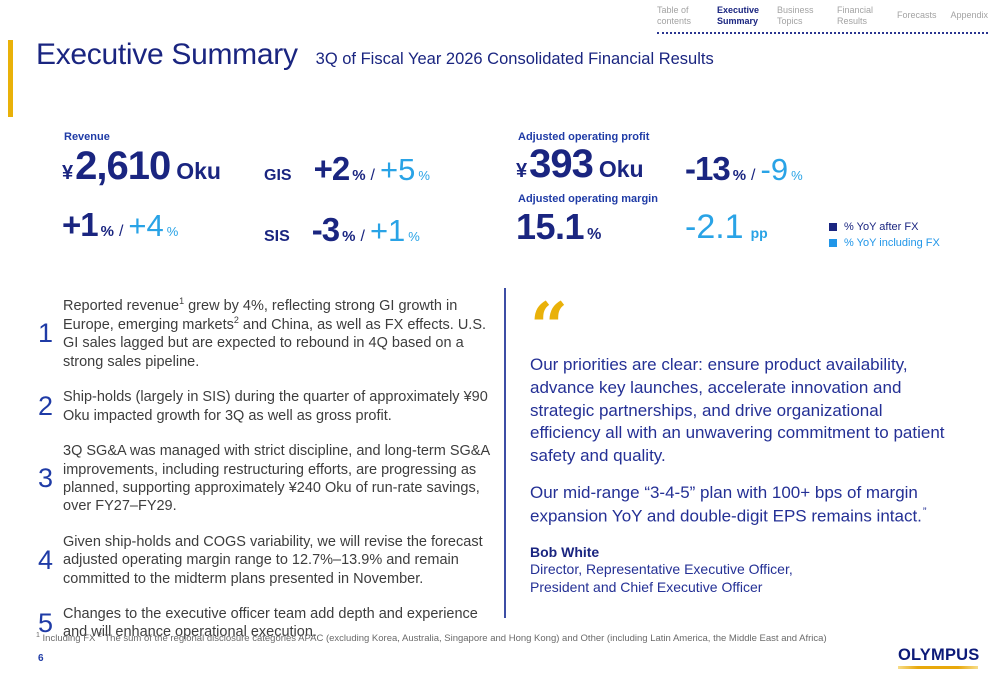  I want to click on margin-amount: 15.1, so click(550, 226).